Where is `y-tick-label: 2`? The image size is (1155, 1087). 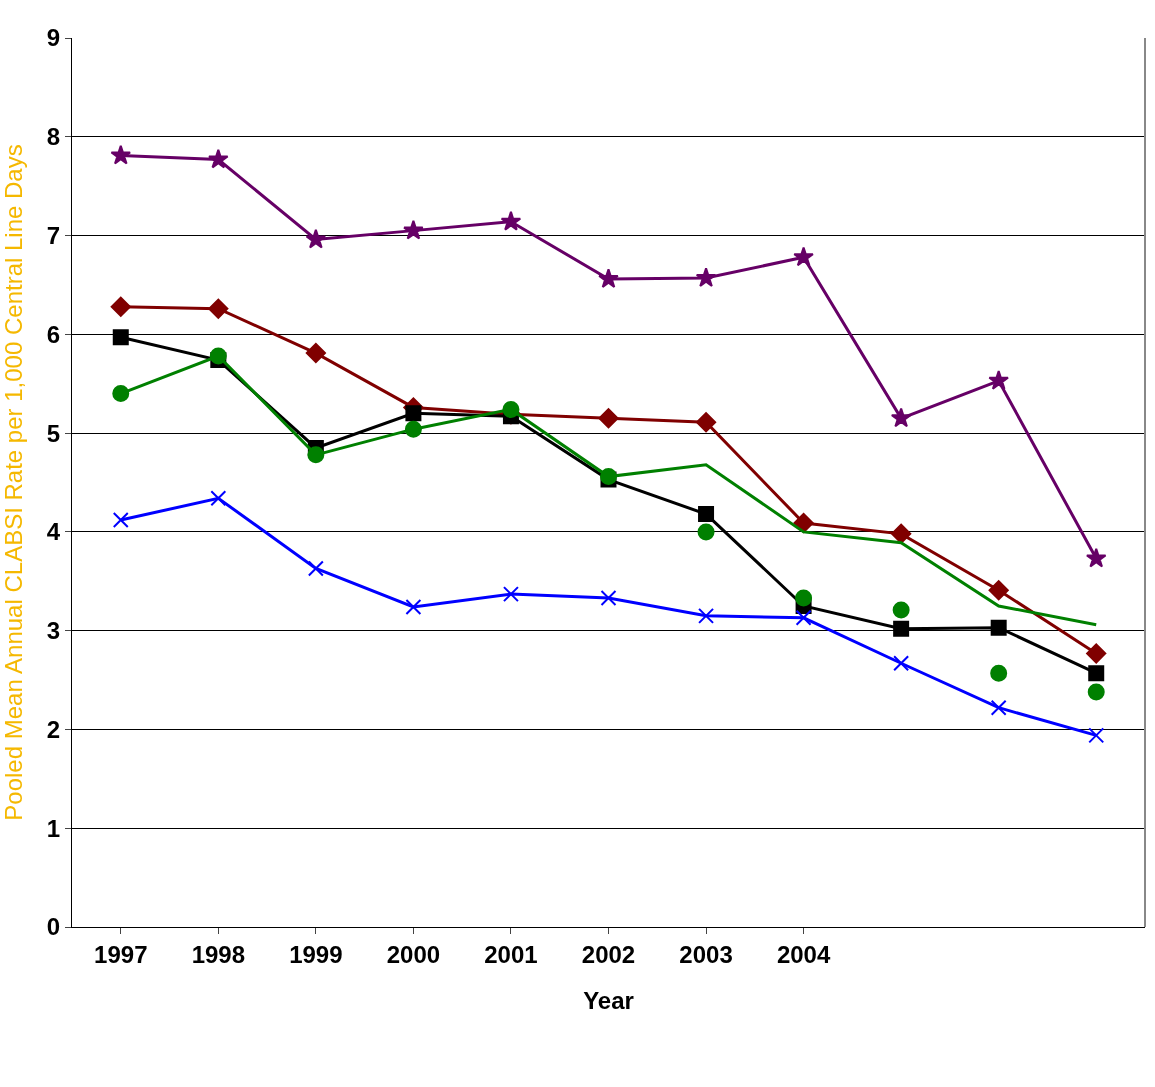
y-tick-label: 2 is located at coordinates (53, 729).